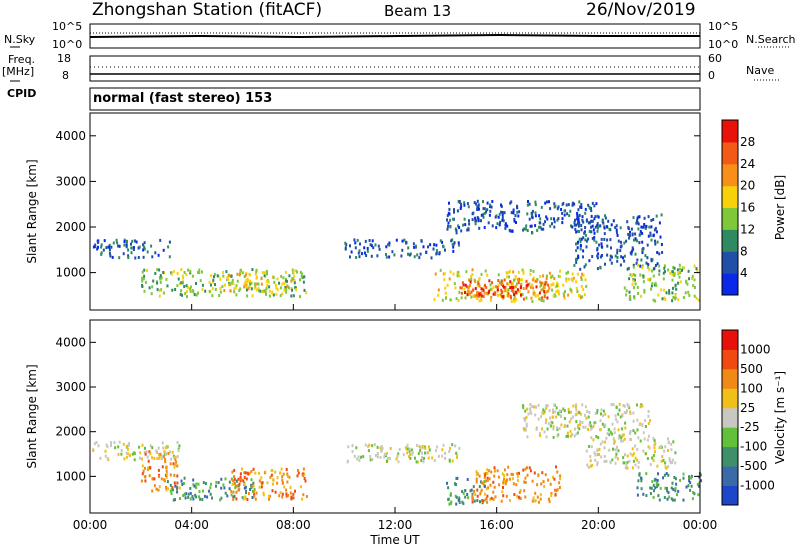  I want to click on colorbar-tick-label: 12, so click(747, 229).